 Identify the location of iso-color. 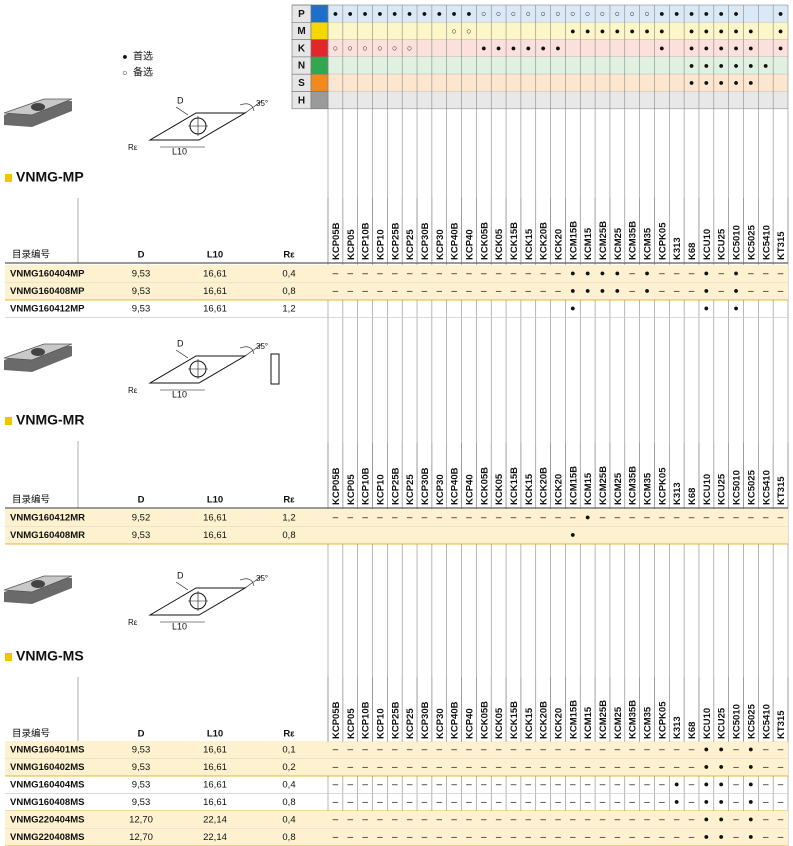
(319, 30).